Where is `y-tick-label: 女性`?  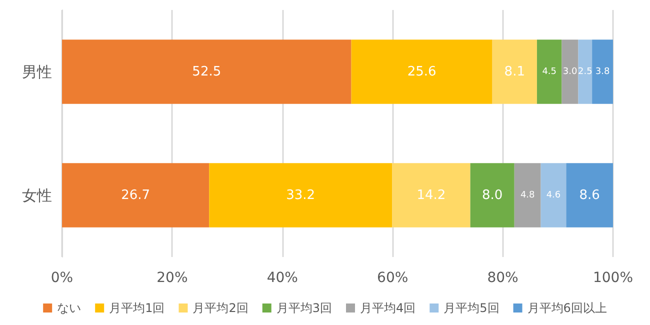 y-tick-label: 女性 is located at coordinates (37, 195).